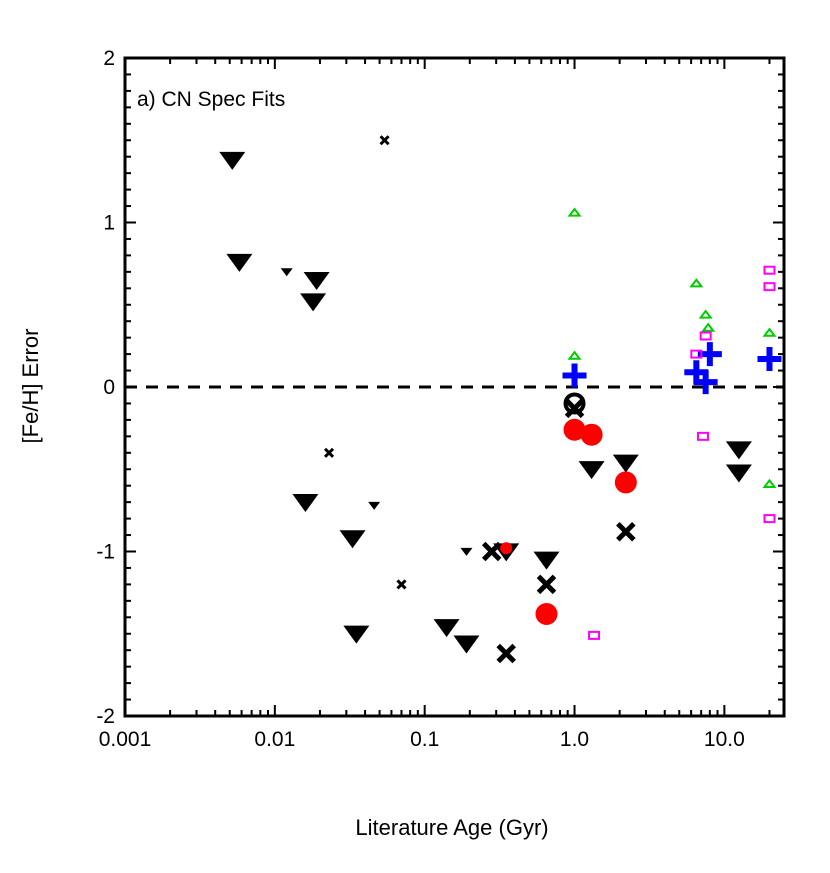  I want to click on x-tick-label: 0.1, so click(424, 739).